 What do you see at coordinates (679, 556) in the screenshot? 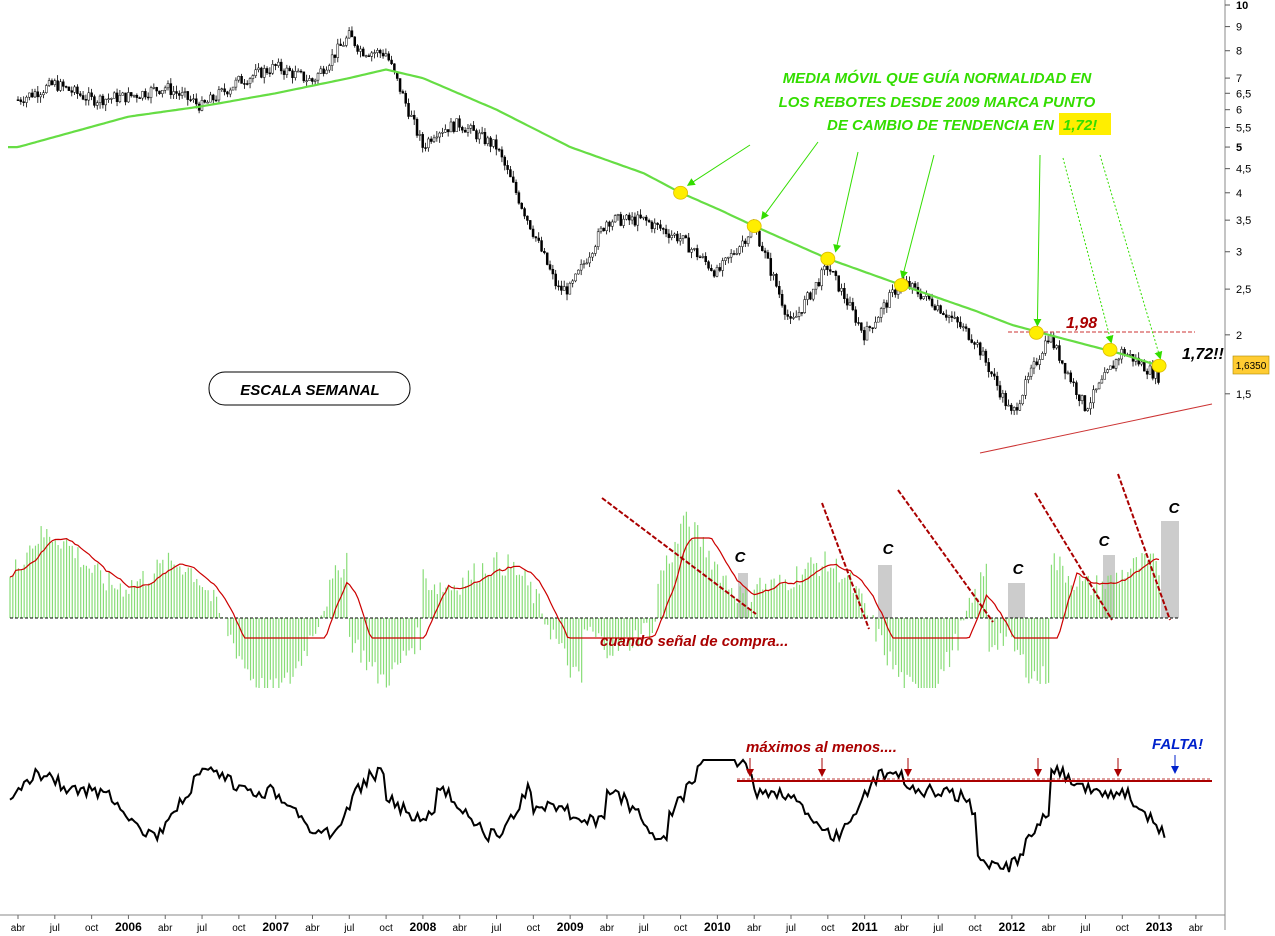
I see `dashed-trendline` at bounding box center [679, 556].